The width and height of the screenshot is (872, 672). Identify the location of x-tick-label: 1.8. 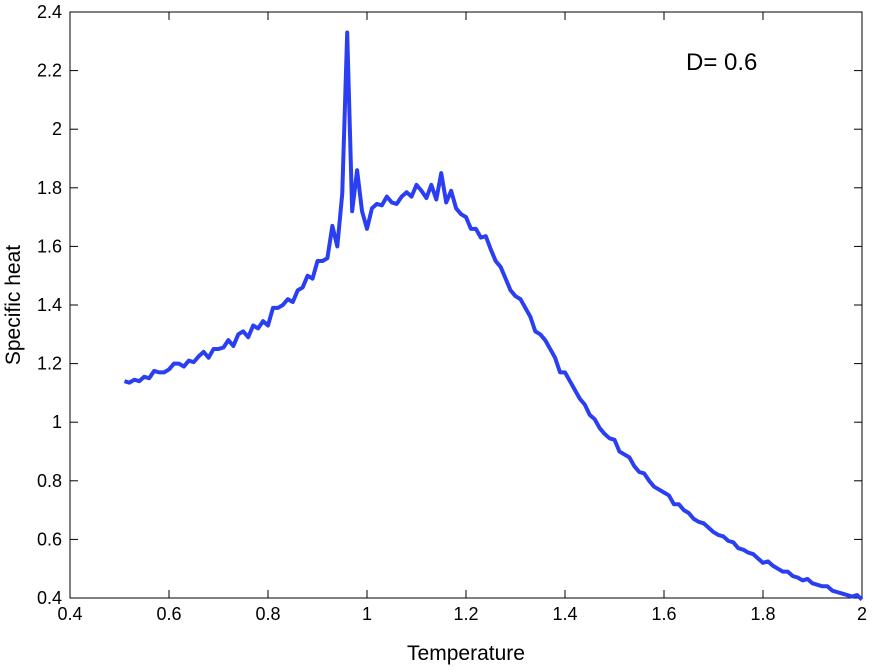
(762, 614).